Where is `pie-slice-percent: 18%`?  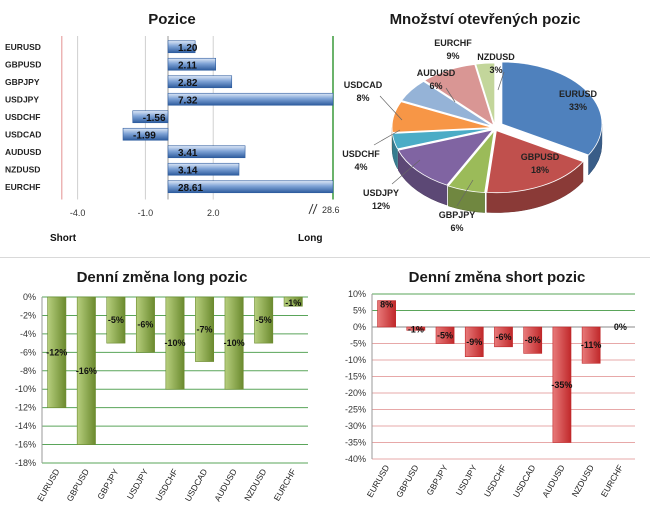 pie-slice-percent: 18% is located at coordinates (540, 170).